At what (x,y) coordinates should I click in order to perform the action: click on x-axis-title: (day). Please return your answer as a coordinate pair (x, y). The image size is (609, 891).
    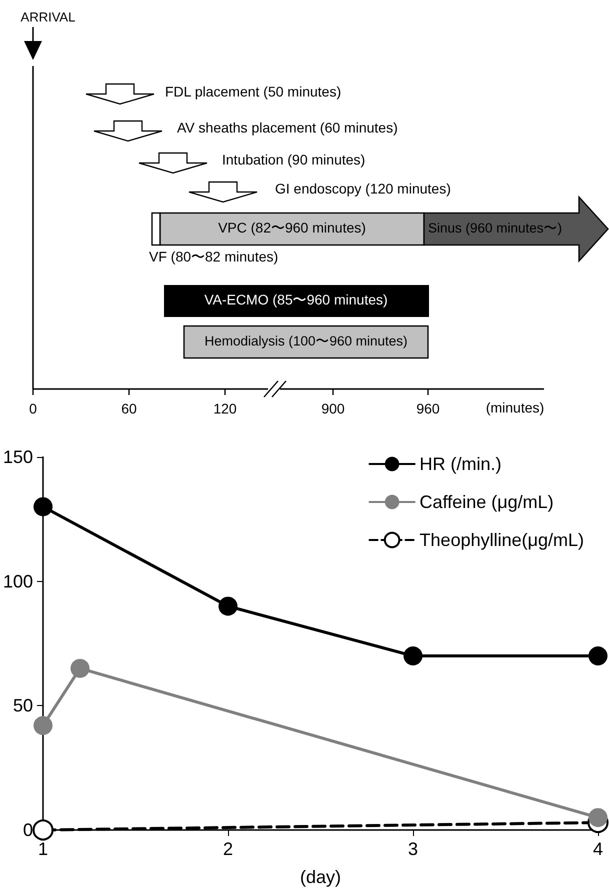
    Looking at the image, I should click on (321, 877).